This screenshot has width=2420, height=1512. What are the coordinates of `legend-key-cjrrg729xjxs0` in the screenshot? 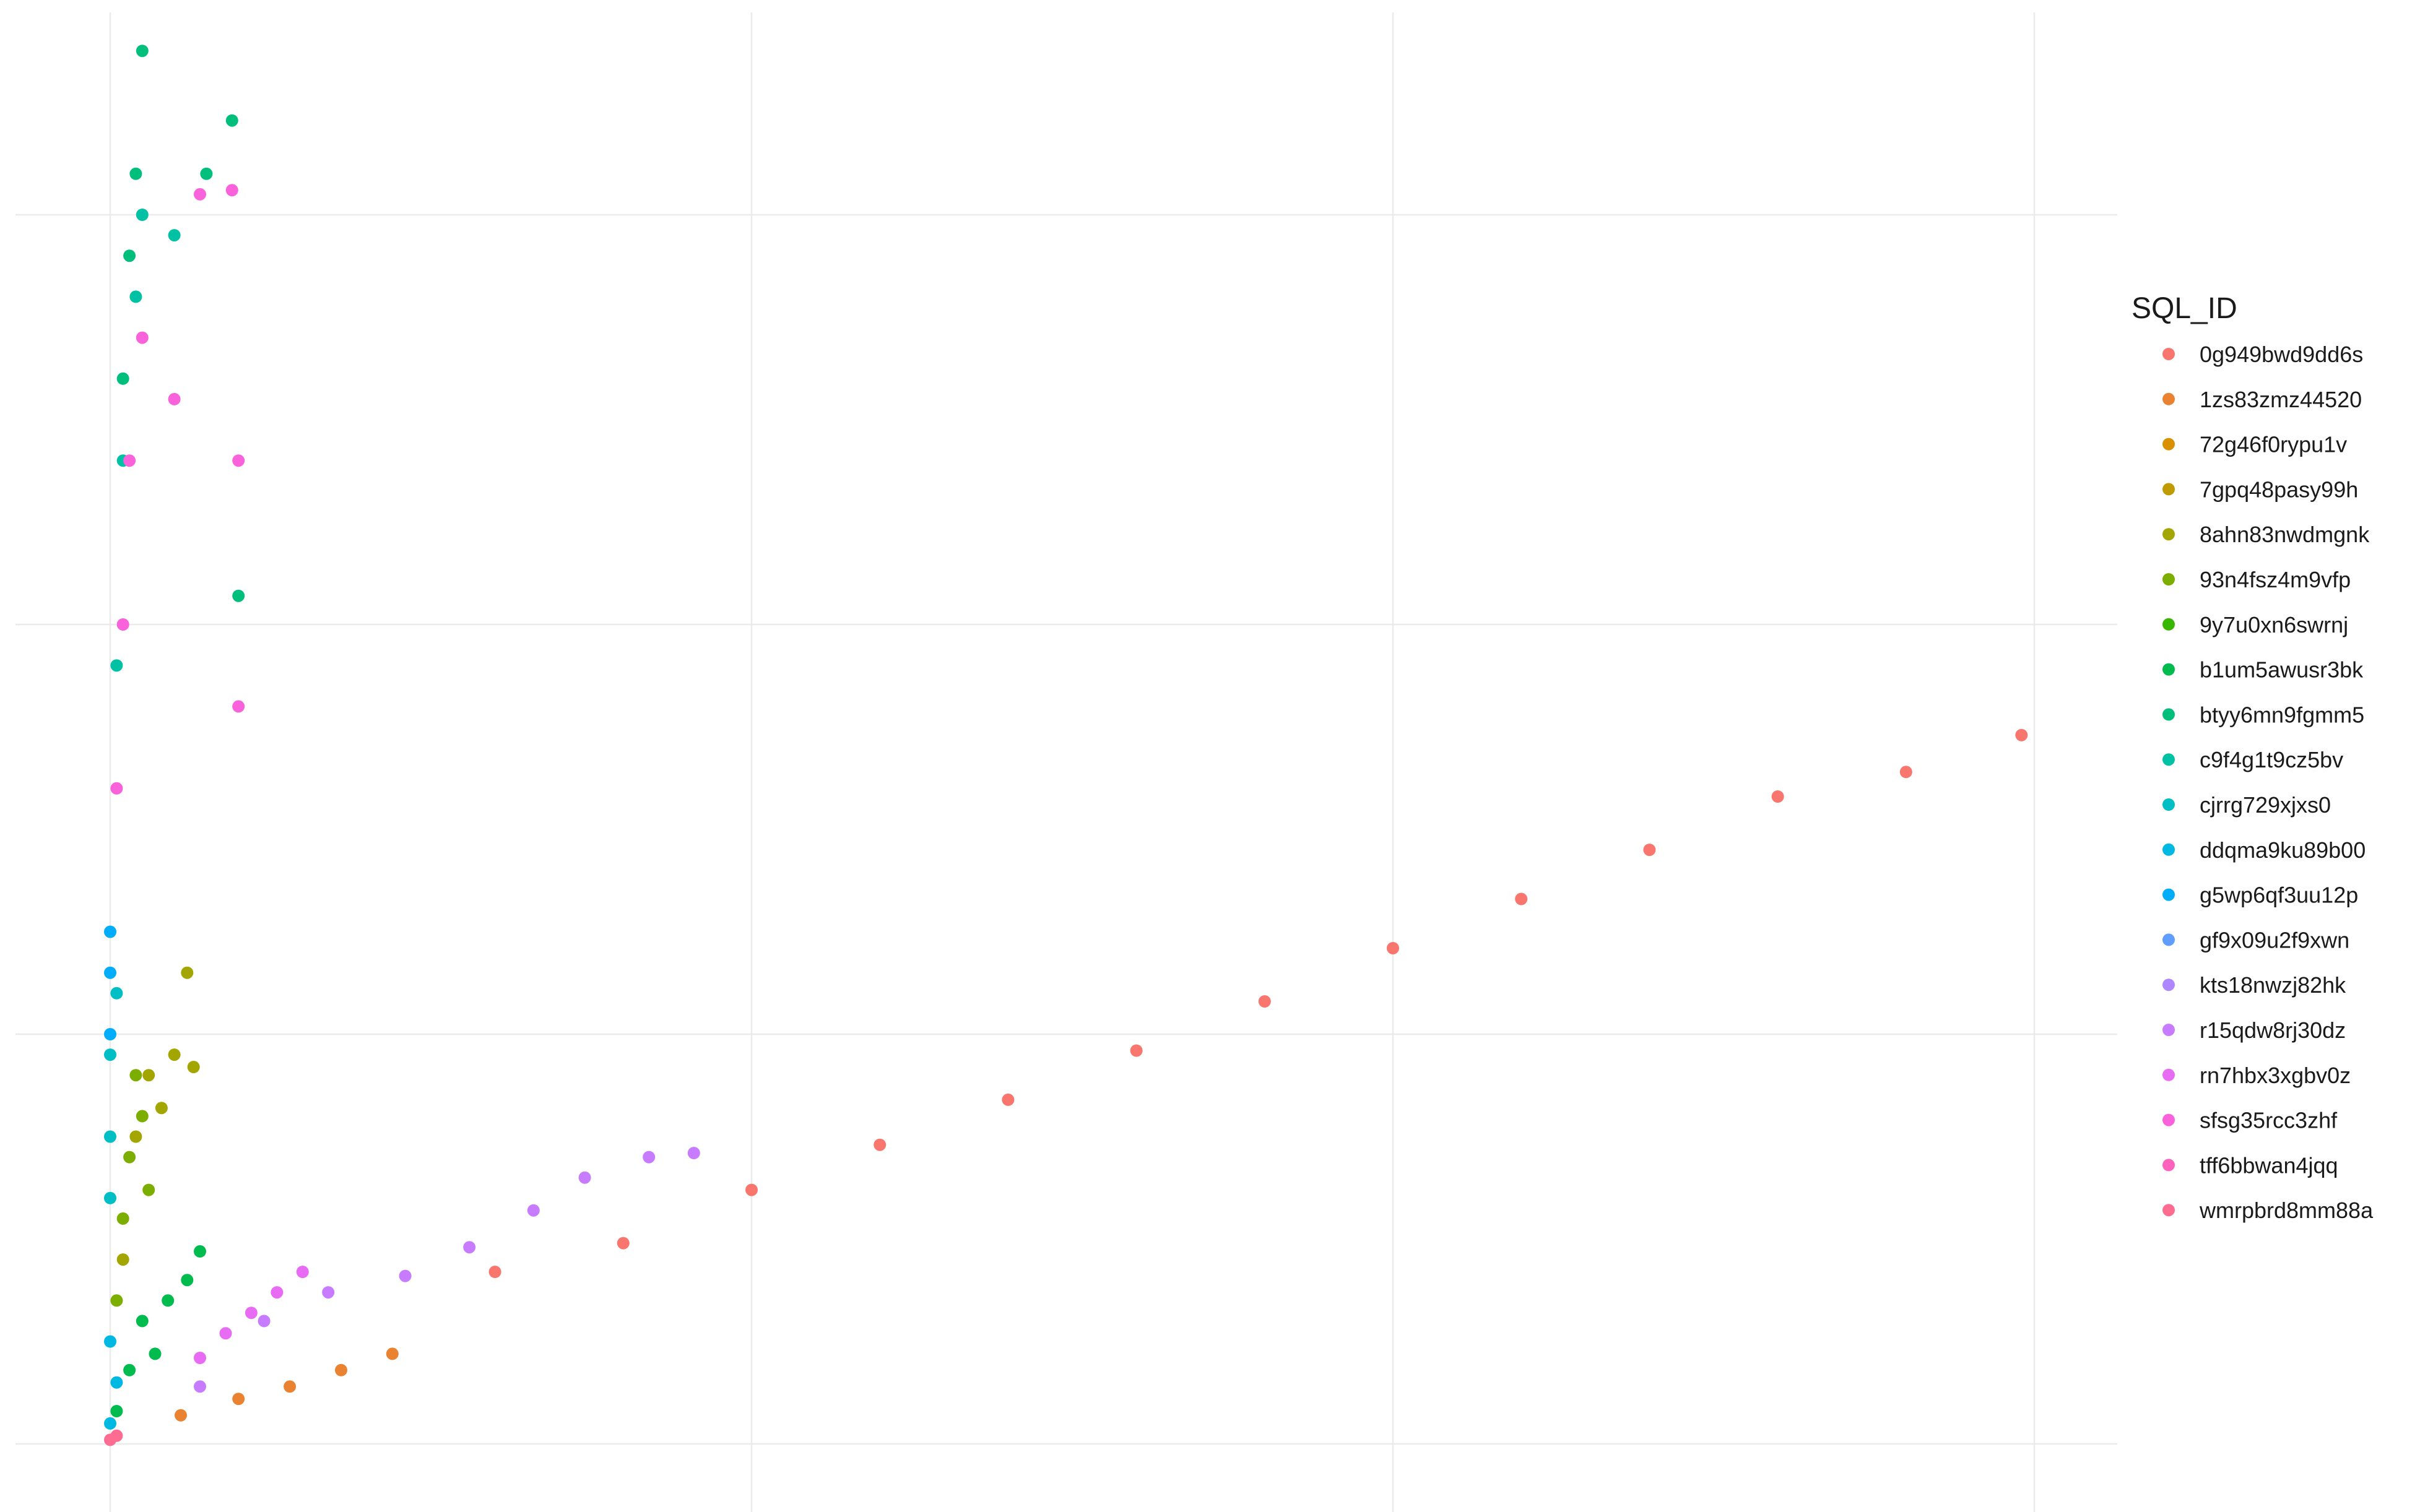 It's located at (2169, 804).